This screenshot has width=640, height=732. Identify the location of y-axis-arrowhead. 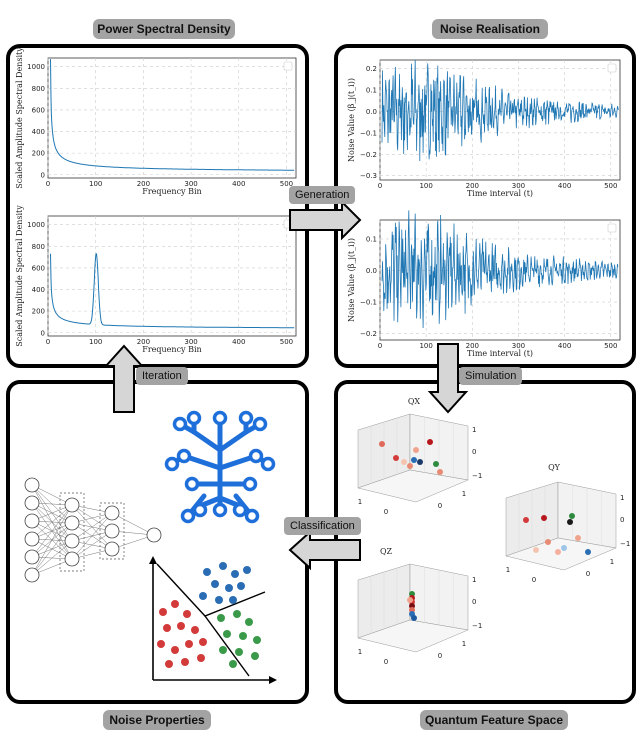
(153, 560).